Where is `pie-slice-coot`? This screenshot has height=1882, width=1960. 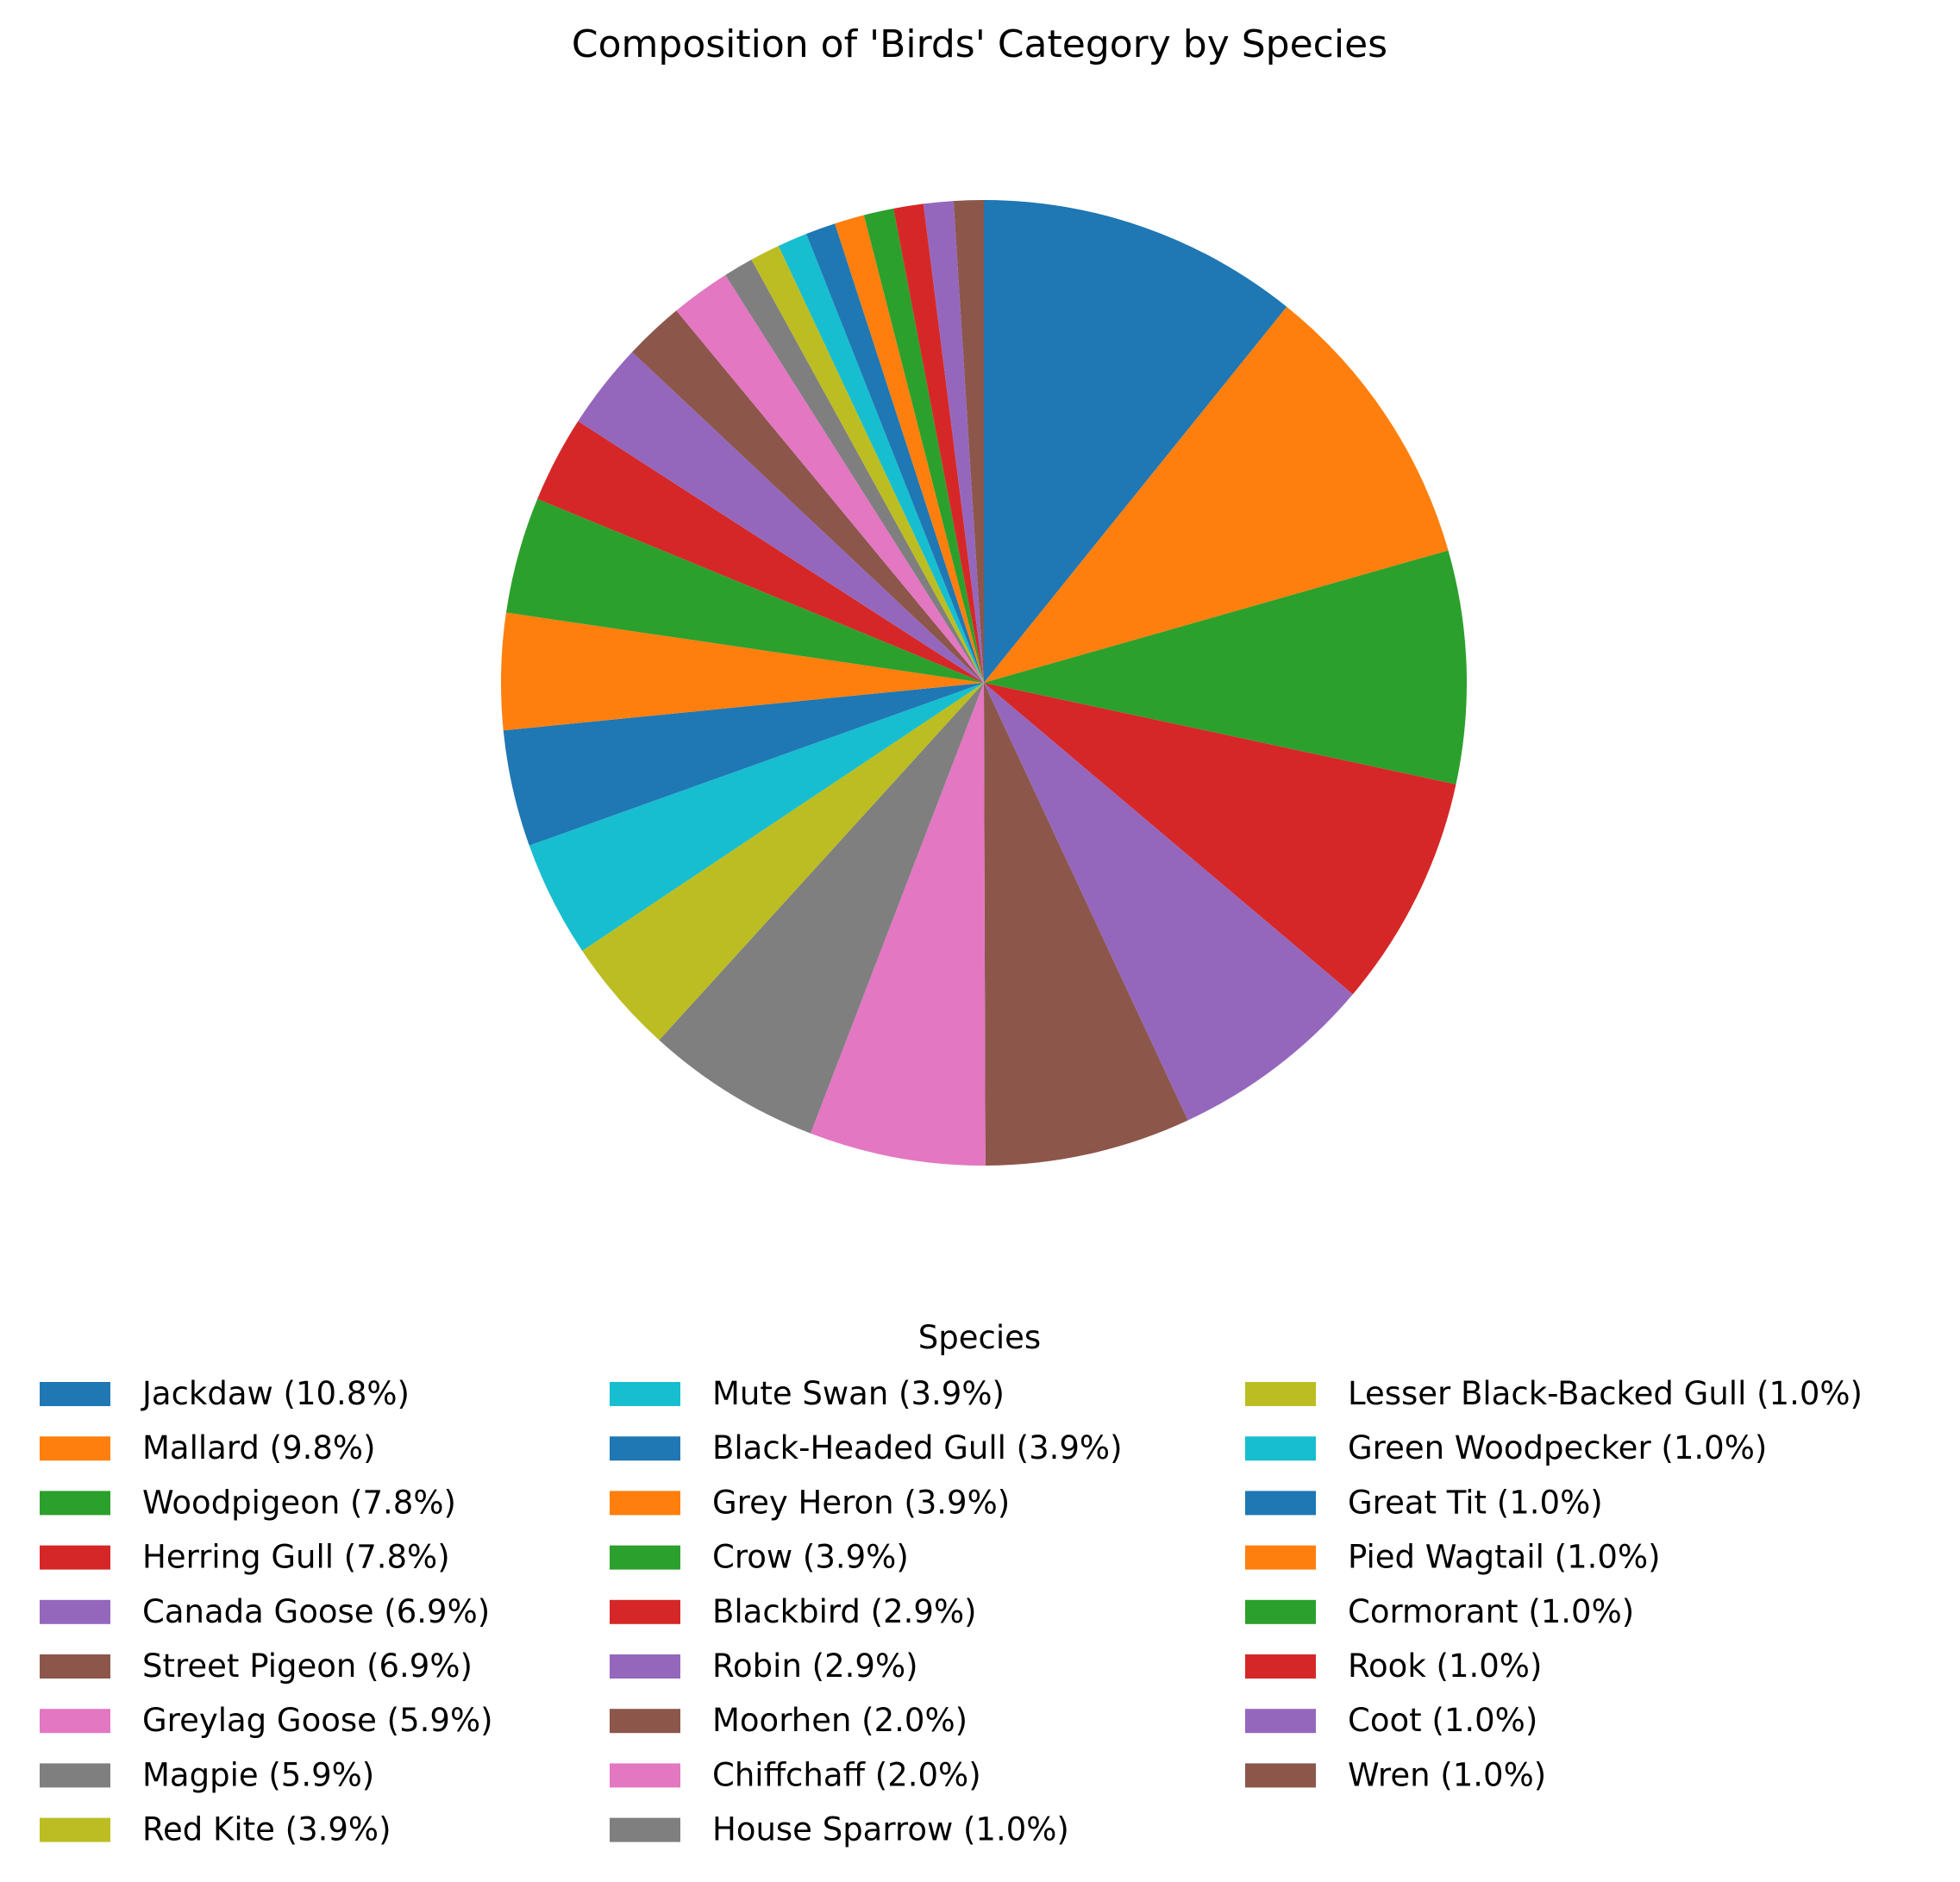
pie-slice-coot is located at coordinates (953, 442).